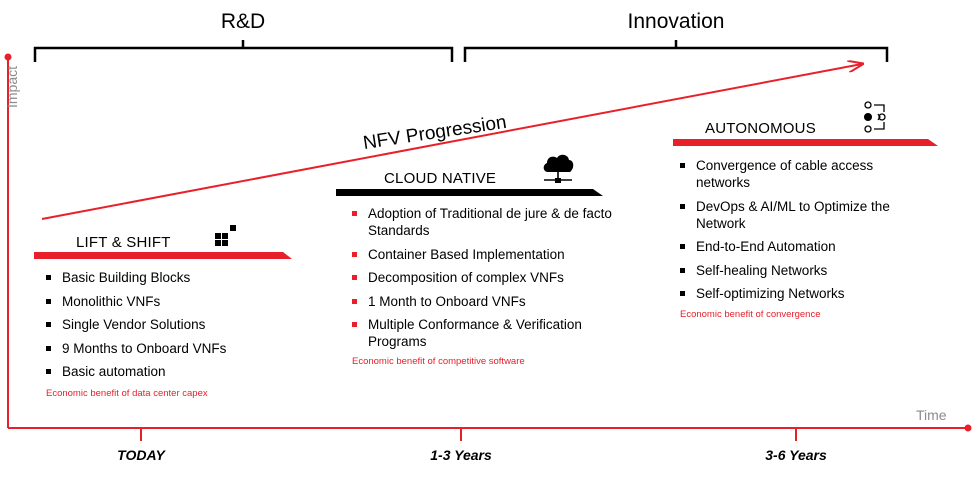 Image resolution: width=974 pixels, height=479 pixels. Describe the element at coordinates (469, 192) in the screenshot. I see `cloud-native-bar` at that location.